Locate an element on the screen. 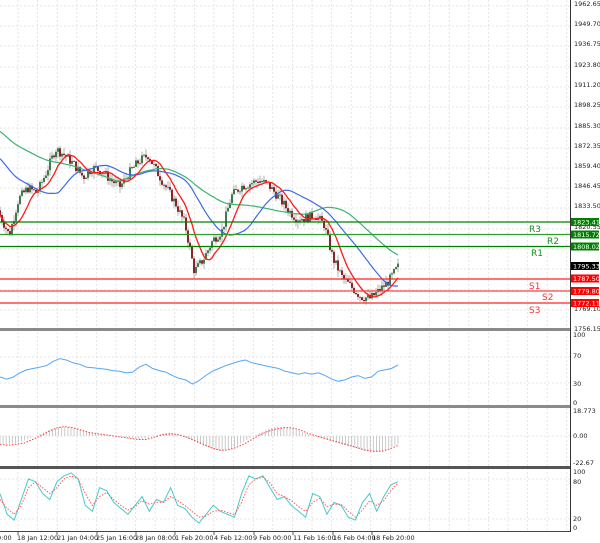  x-tick: 9 Feb 00:00 is located at coordinates (272, 538).